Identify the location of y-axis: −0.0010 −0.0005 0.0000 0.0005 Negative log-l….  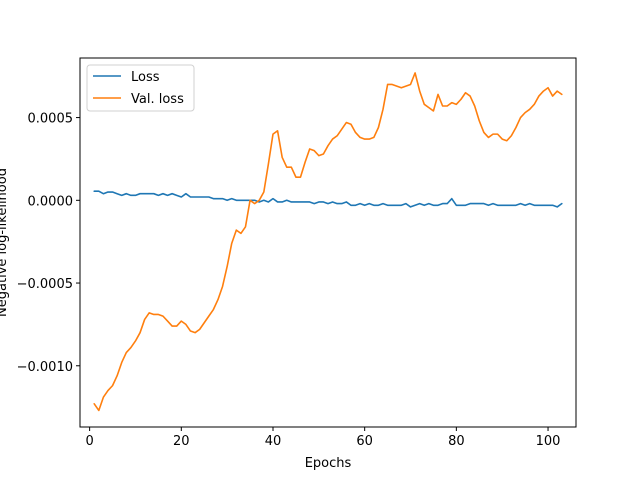
(40, 243).